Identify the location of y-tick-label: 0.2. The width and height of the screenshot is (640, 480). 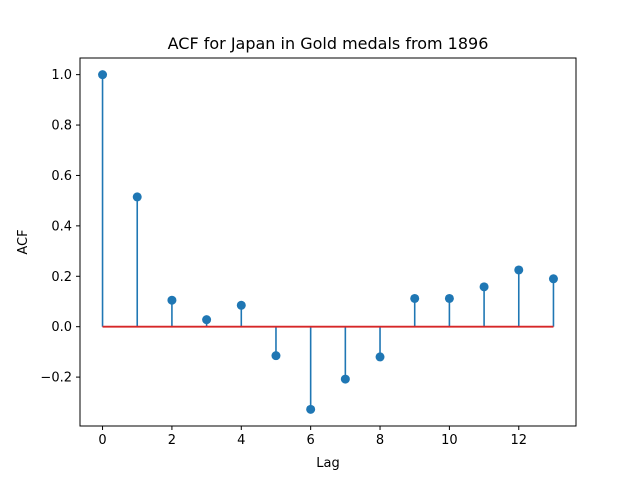
(61, 277).